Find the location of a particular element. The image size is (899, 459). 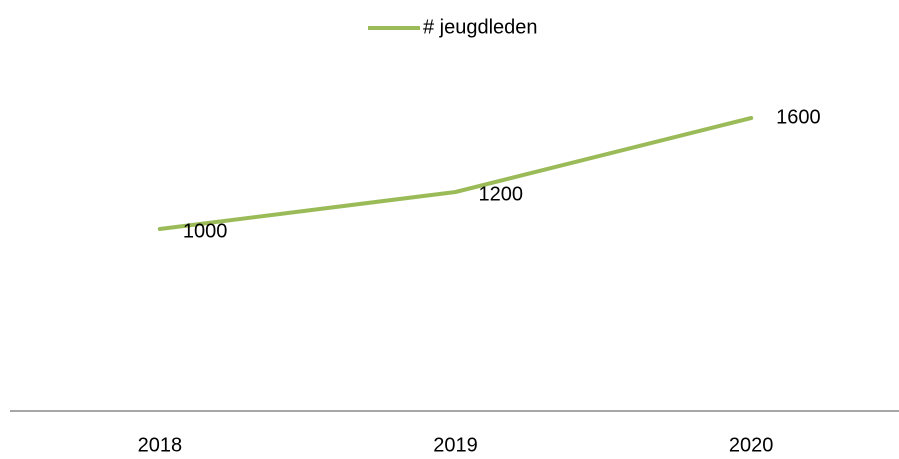

legend-label: # jeugdleden is located at coordinates (480, 27).